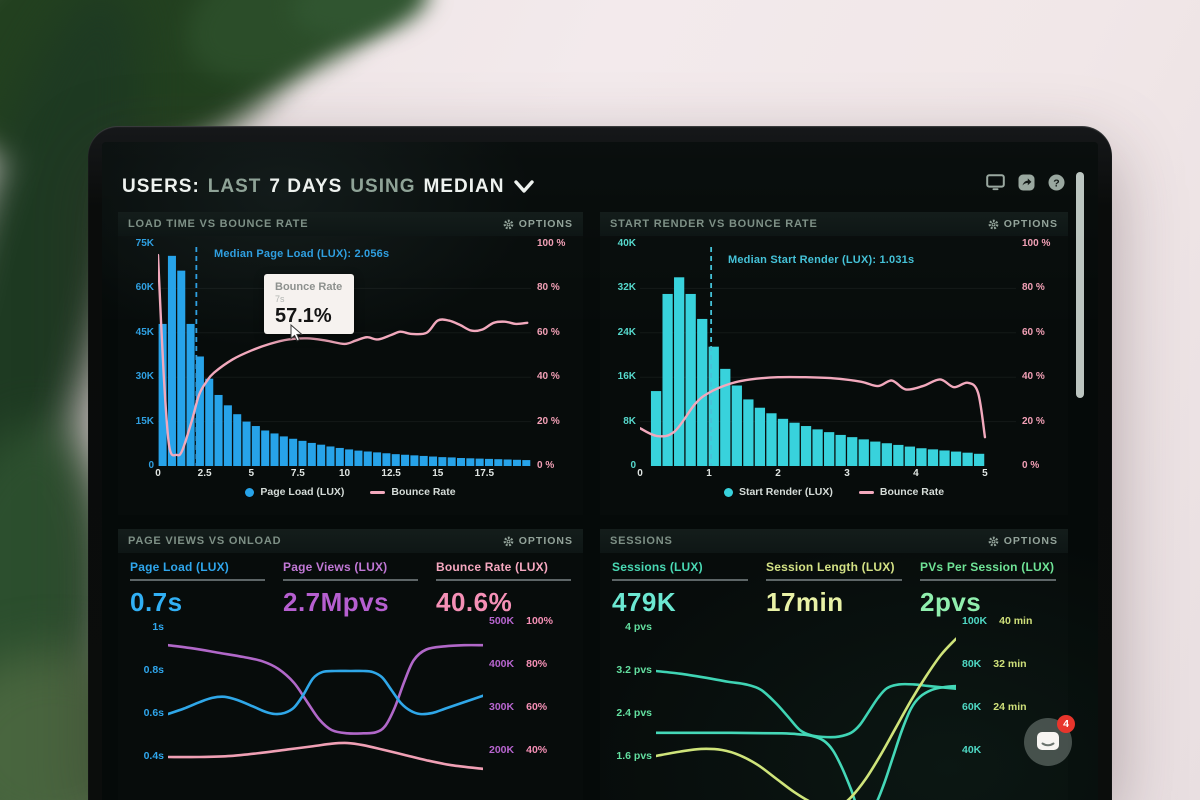 The width and height of the screenshot is (1200, 800). What do you see at coordinates (988, 588) in the screenshot?
I see `metric-pvs-per-session: PVs Per Session (LUX) 2pvs` at bounding box center [988, 588].